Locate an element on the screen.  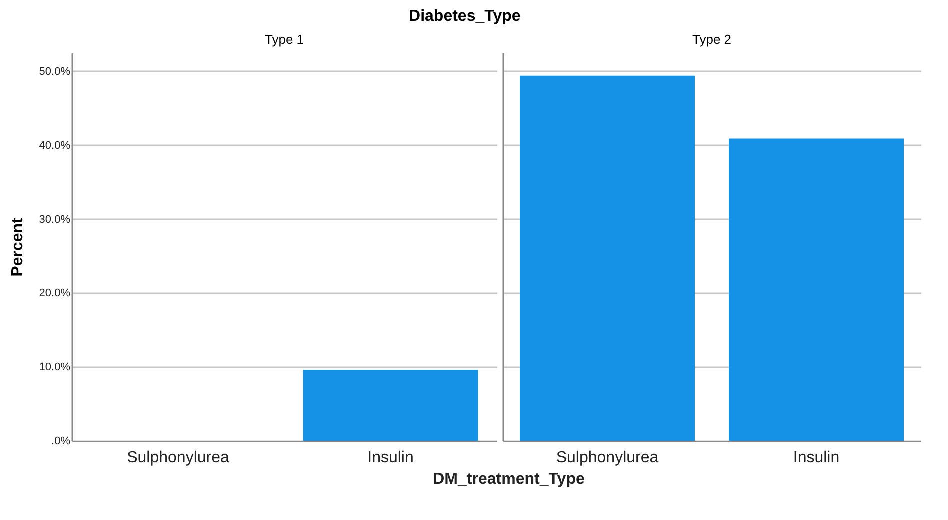
y-tick-label: .0% is located at coordinates (61, 442).